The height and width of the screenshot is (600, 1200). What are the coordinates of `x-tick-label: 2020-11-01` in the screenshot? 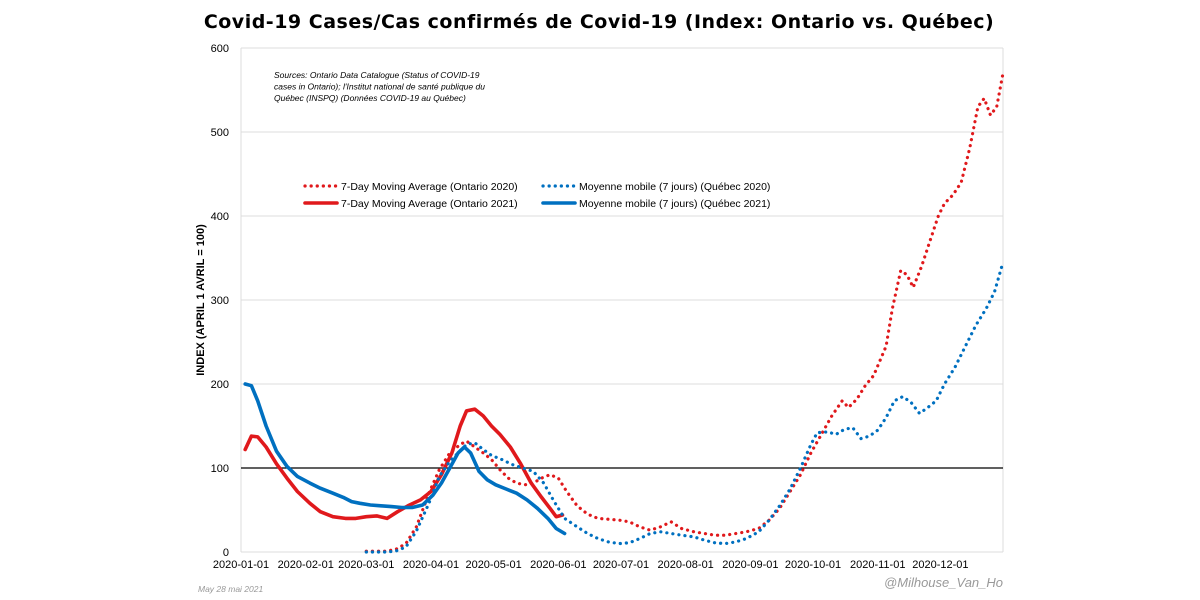 It's located at (877, 565).